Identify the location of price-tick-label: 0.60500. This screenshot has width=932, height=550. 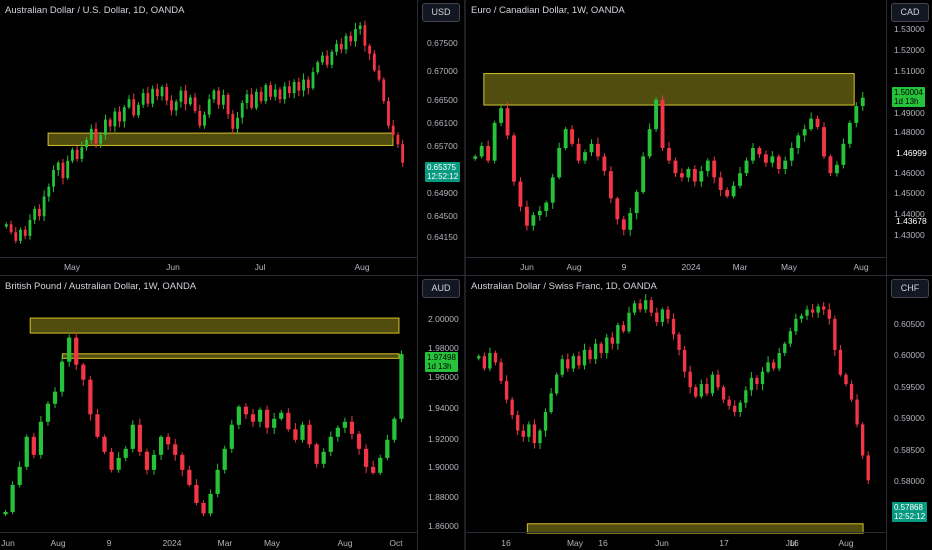
(909, 324).